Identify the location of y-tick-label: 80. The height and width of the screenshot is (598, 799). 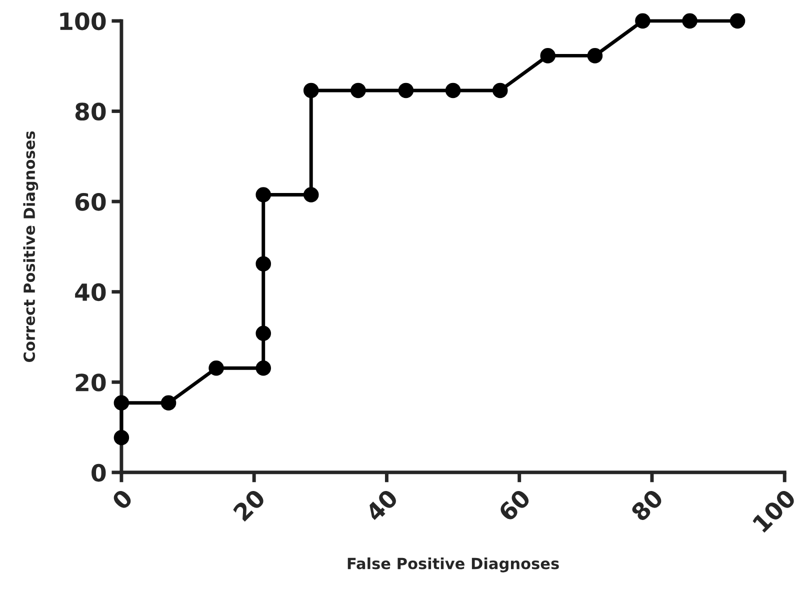
(90, 111).